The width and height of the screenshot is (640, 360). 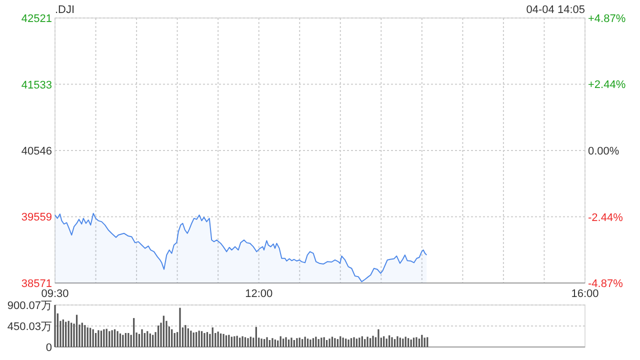 I want to click on y-tick-label: 42521, so click(x=36, y=19).